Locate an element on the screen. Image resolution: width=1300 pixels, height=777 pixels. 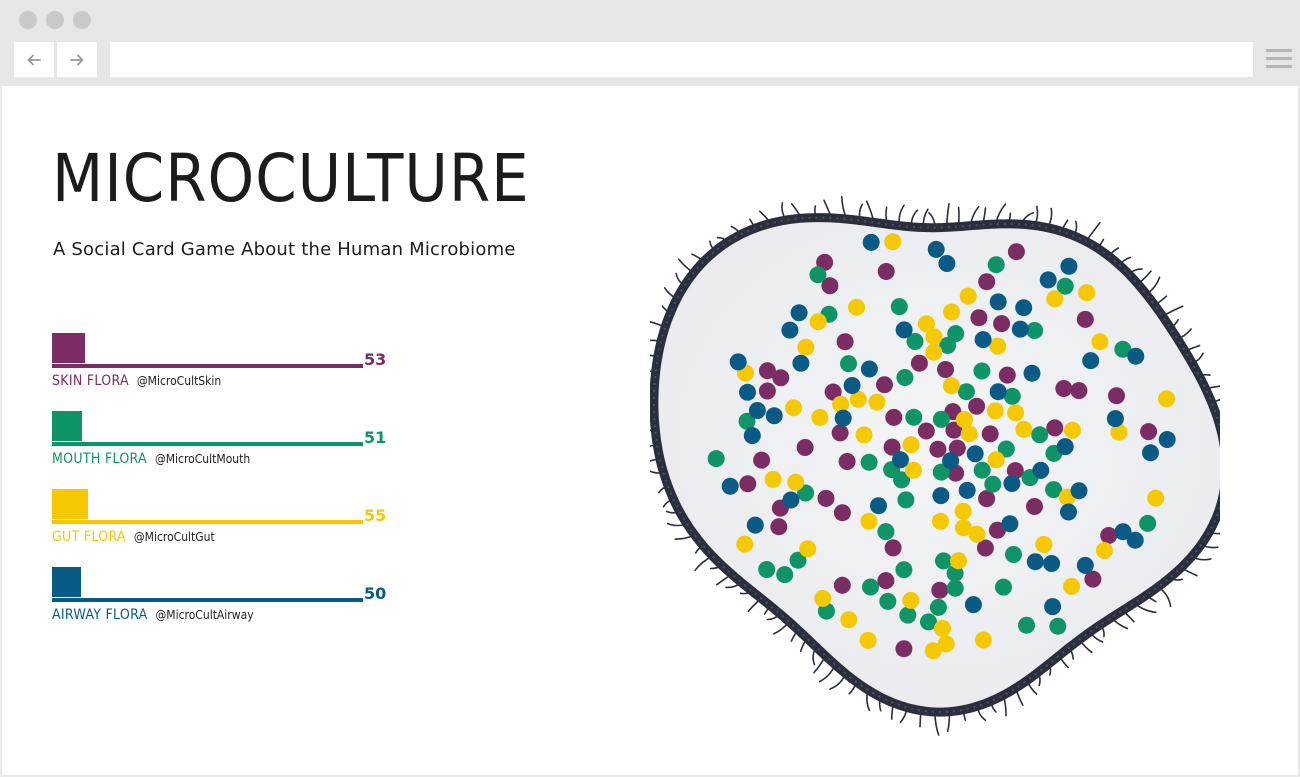
team-twitter-handle: @MicroCultMouth is located at coordinates (202, 459).